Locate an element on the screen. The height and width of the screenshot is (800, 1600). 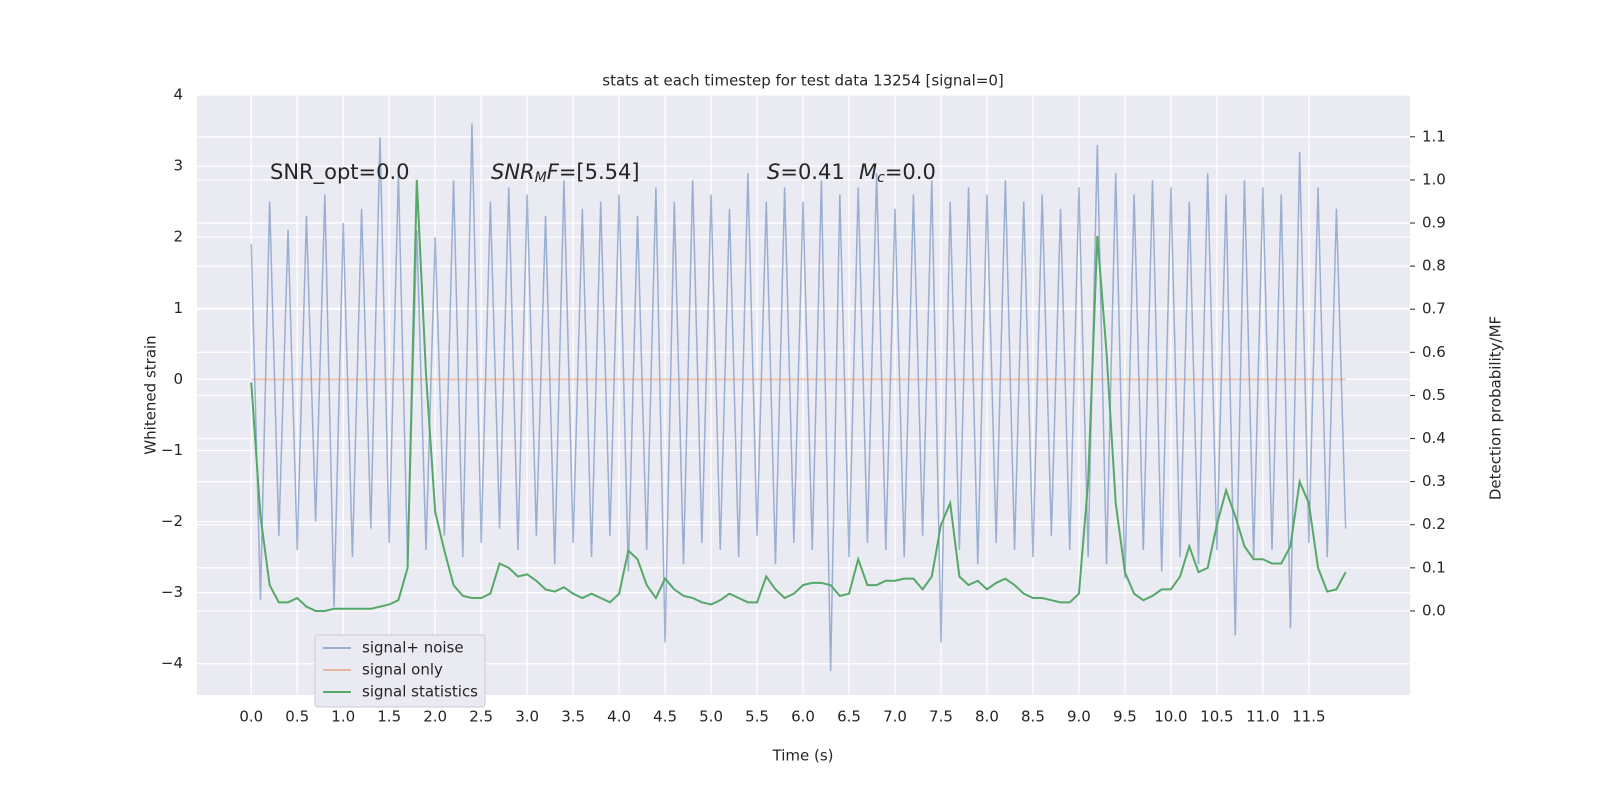
x-tick-label: 4.0 is located at coordinates (619, 717).